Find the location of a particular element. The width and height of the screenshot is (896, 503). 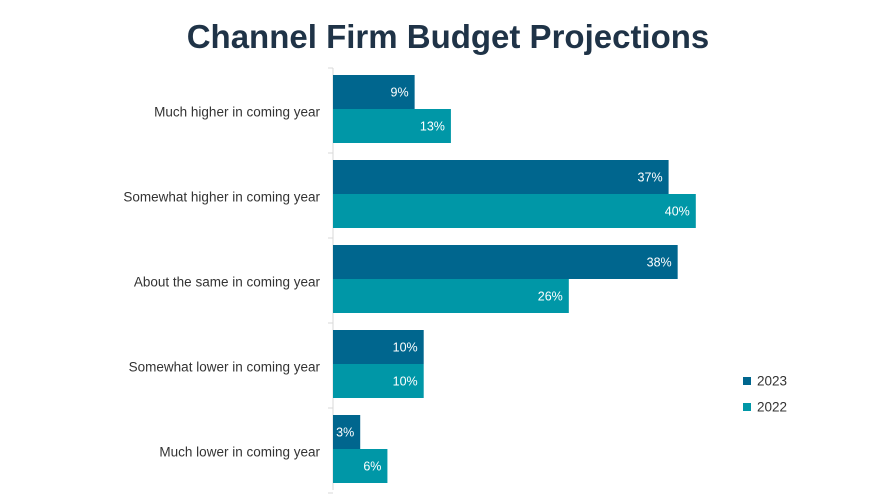

data-label: 13% is located at coordinates (432, 126).